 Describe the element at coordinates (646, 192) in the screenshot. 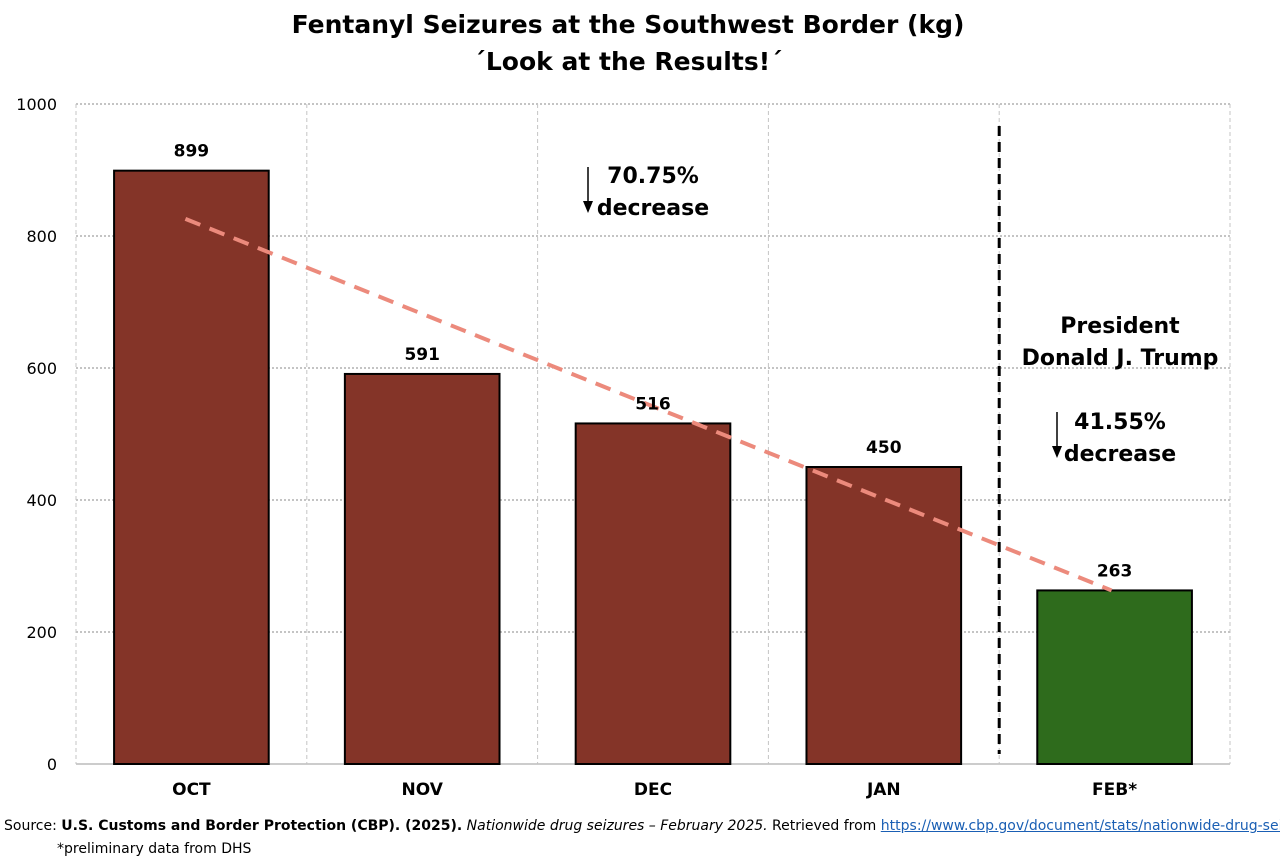

I see `annotation-left-change: 70.75% decrease` at that location.